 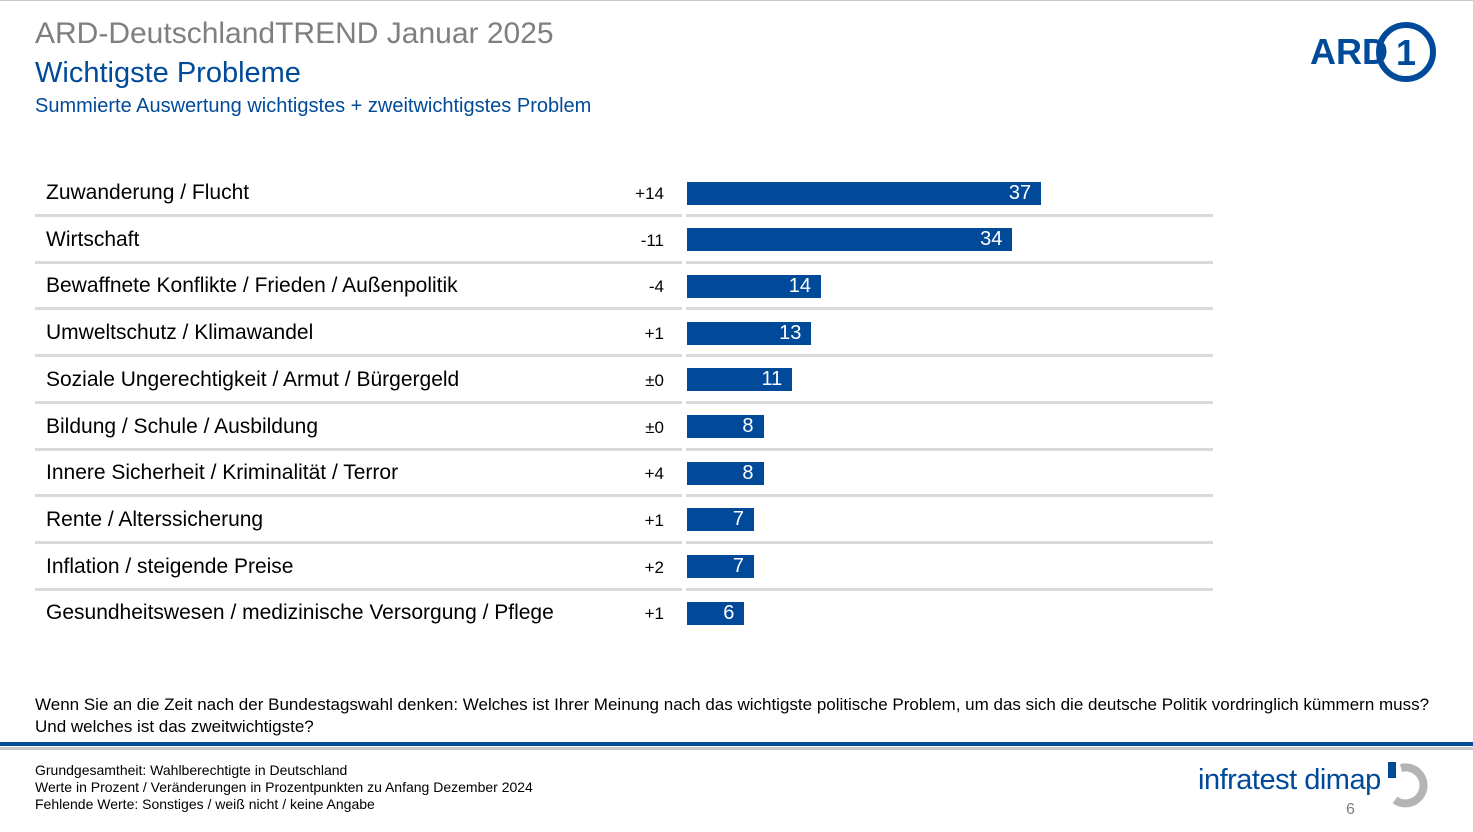 What do you see at coordinates (155, 519) in the screenshot?
I see `category-label: Rente / Alterssicherung` at bounding box center [155, 519].